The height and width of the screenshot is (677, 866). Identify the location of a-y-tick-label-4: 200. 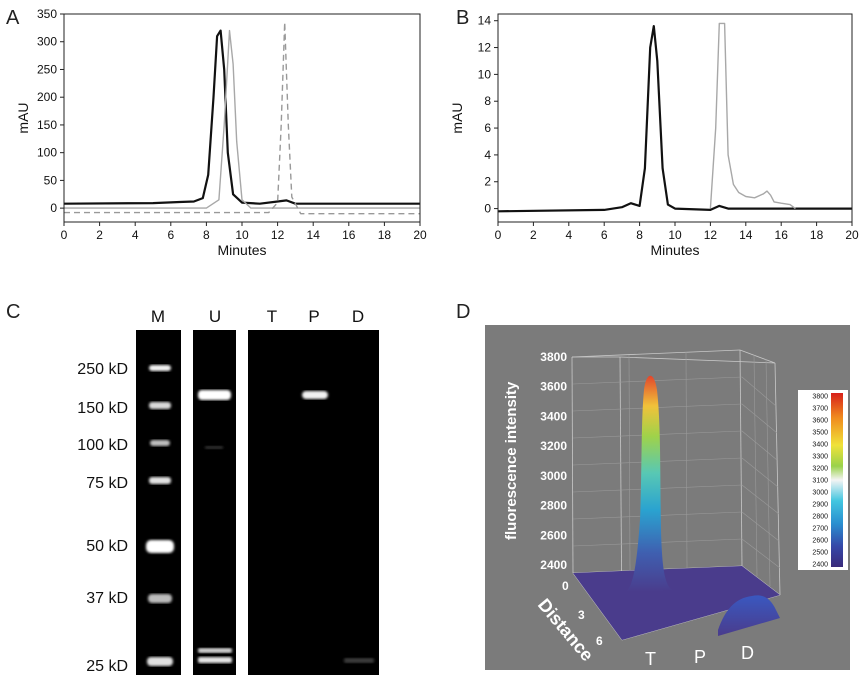
(47, 97).